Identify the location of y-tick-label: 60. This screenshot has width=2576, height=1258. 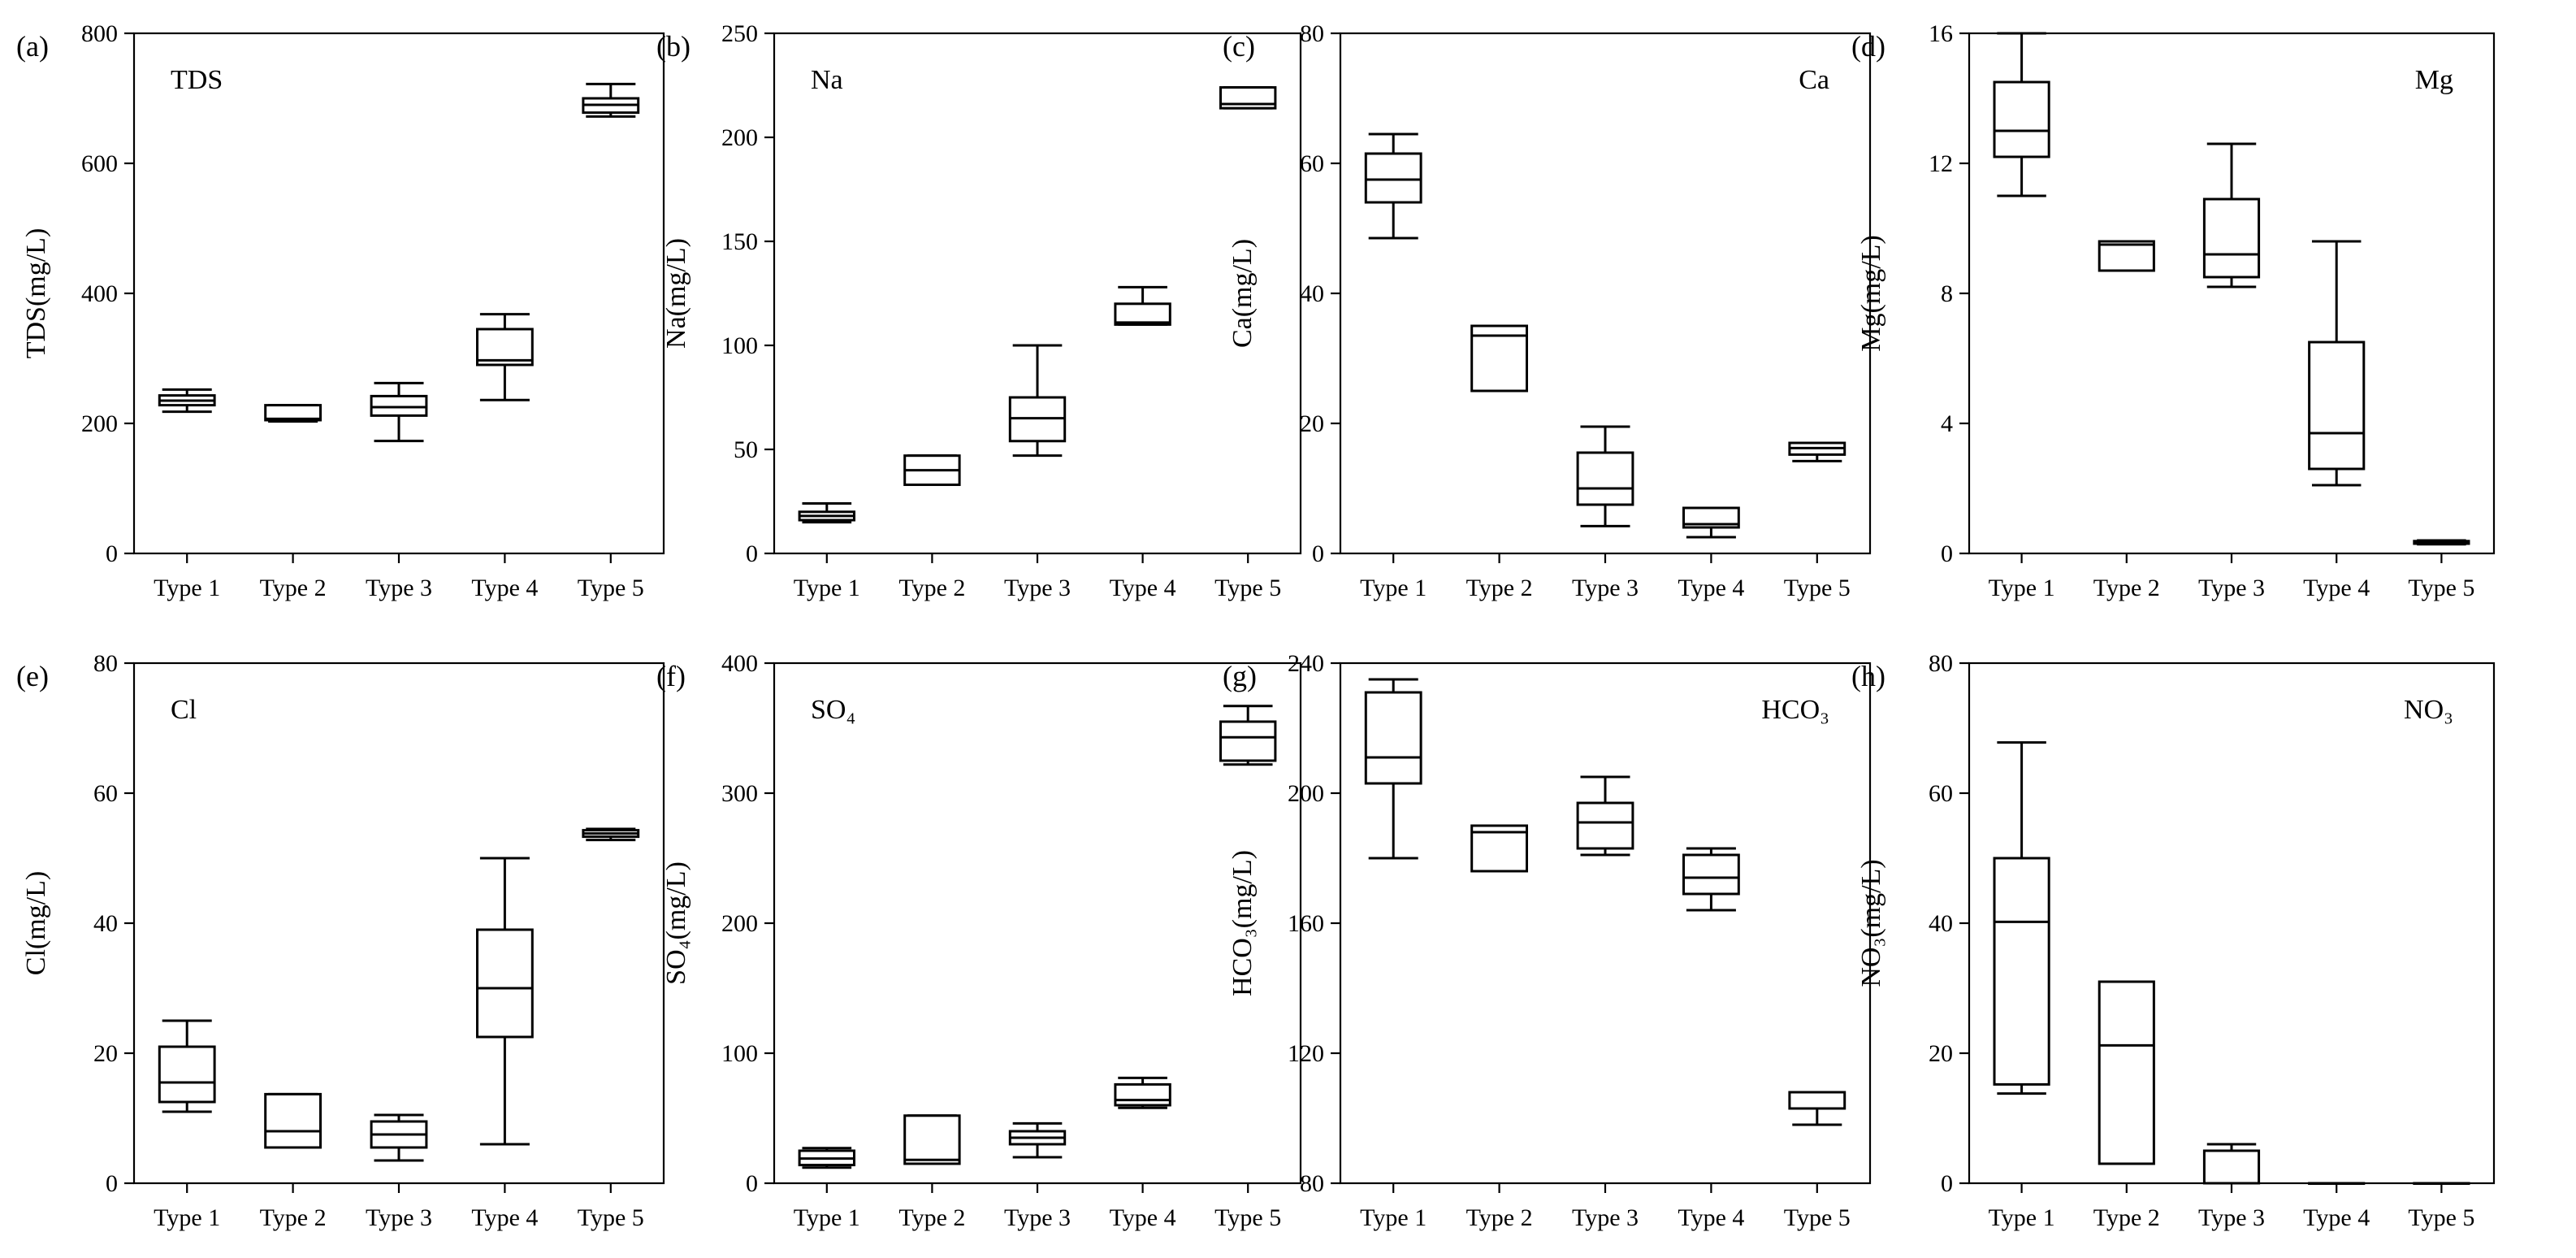
(1941, 793).